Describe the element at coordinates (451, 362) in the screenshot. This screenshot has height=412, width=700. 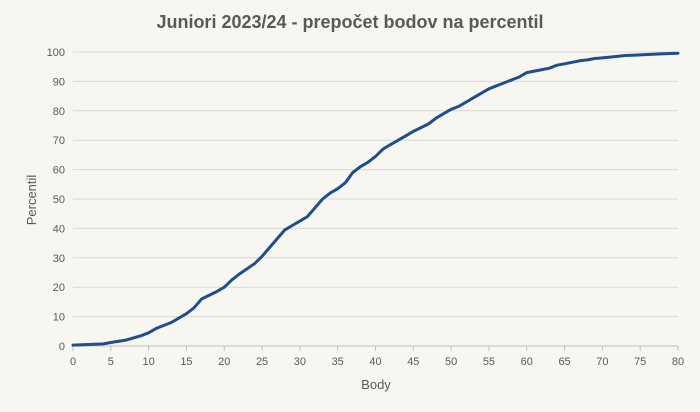
I see `x-tick-label: 50` at that location.